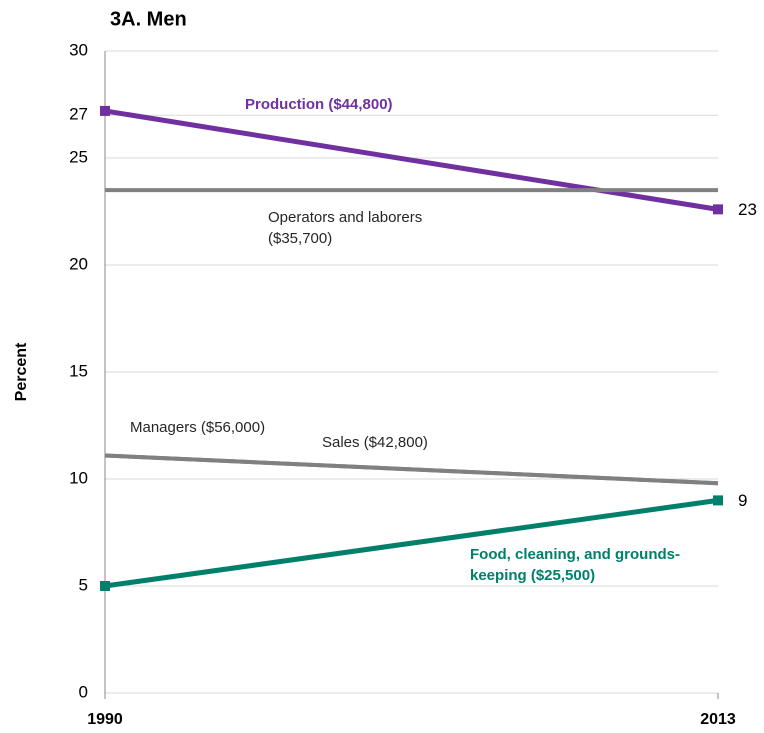 The height and width of the screenshot is (733, 764). I want to click on chart-title: 3A. Men, so click(148, 19).